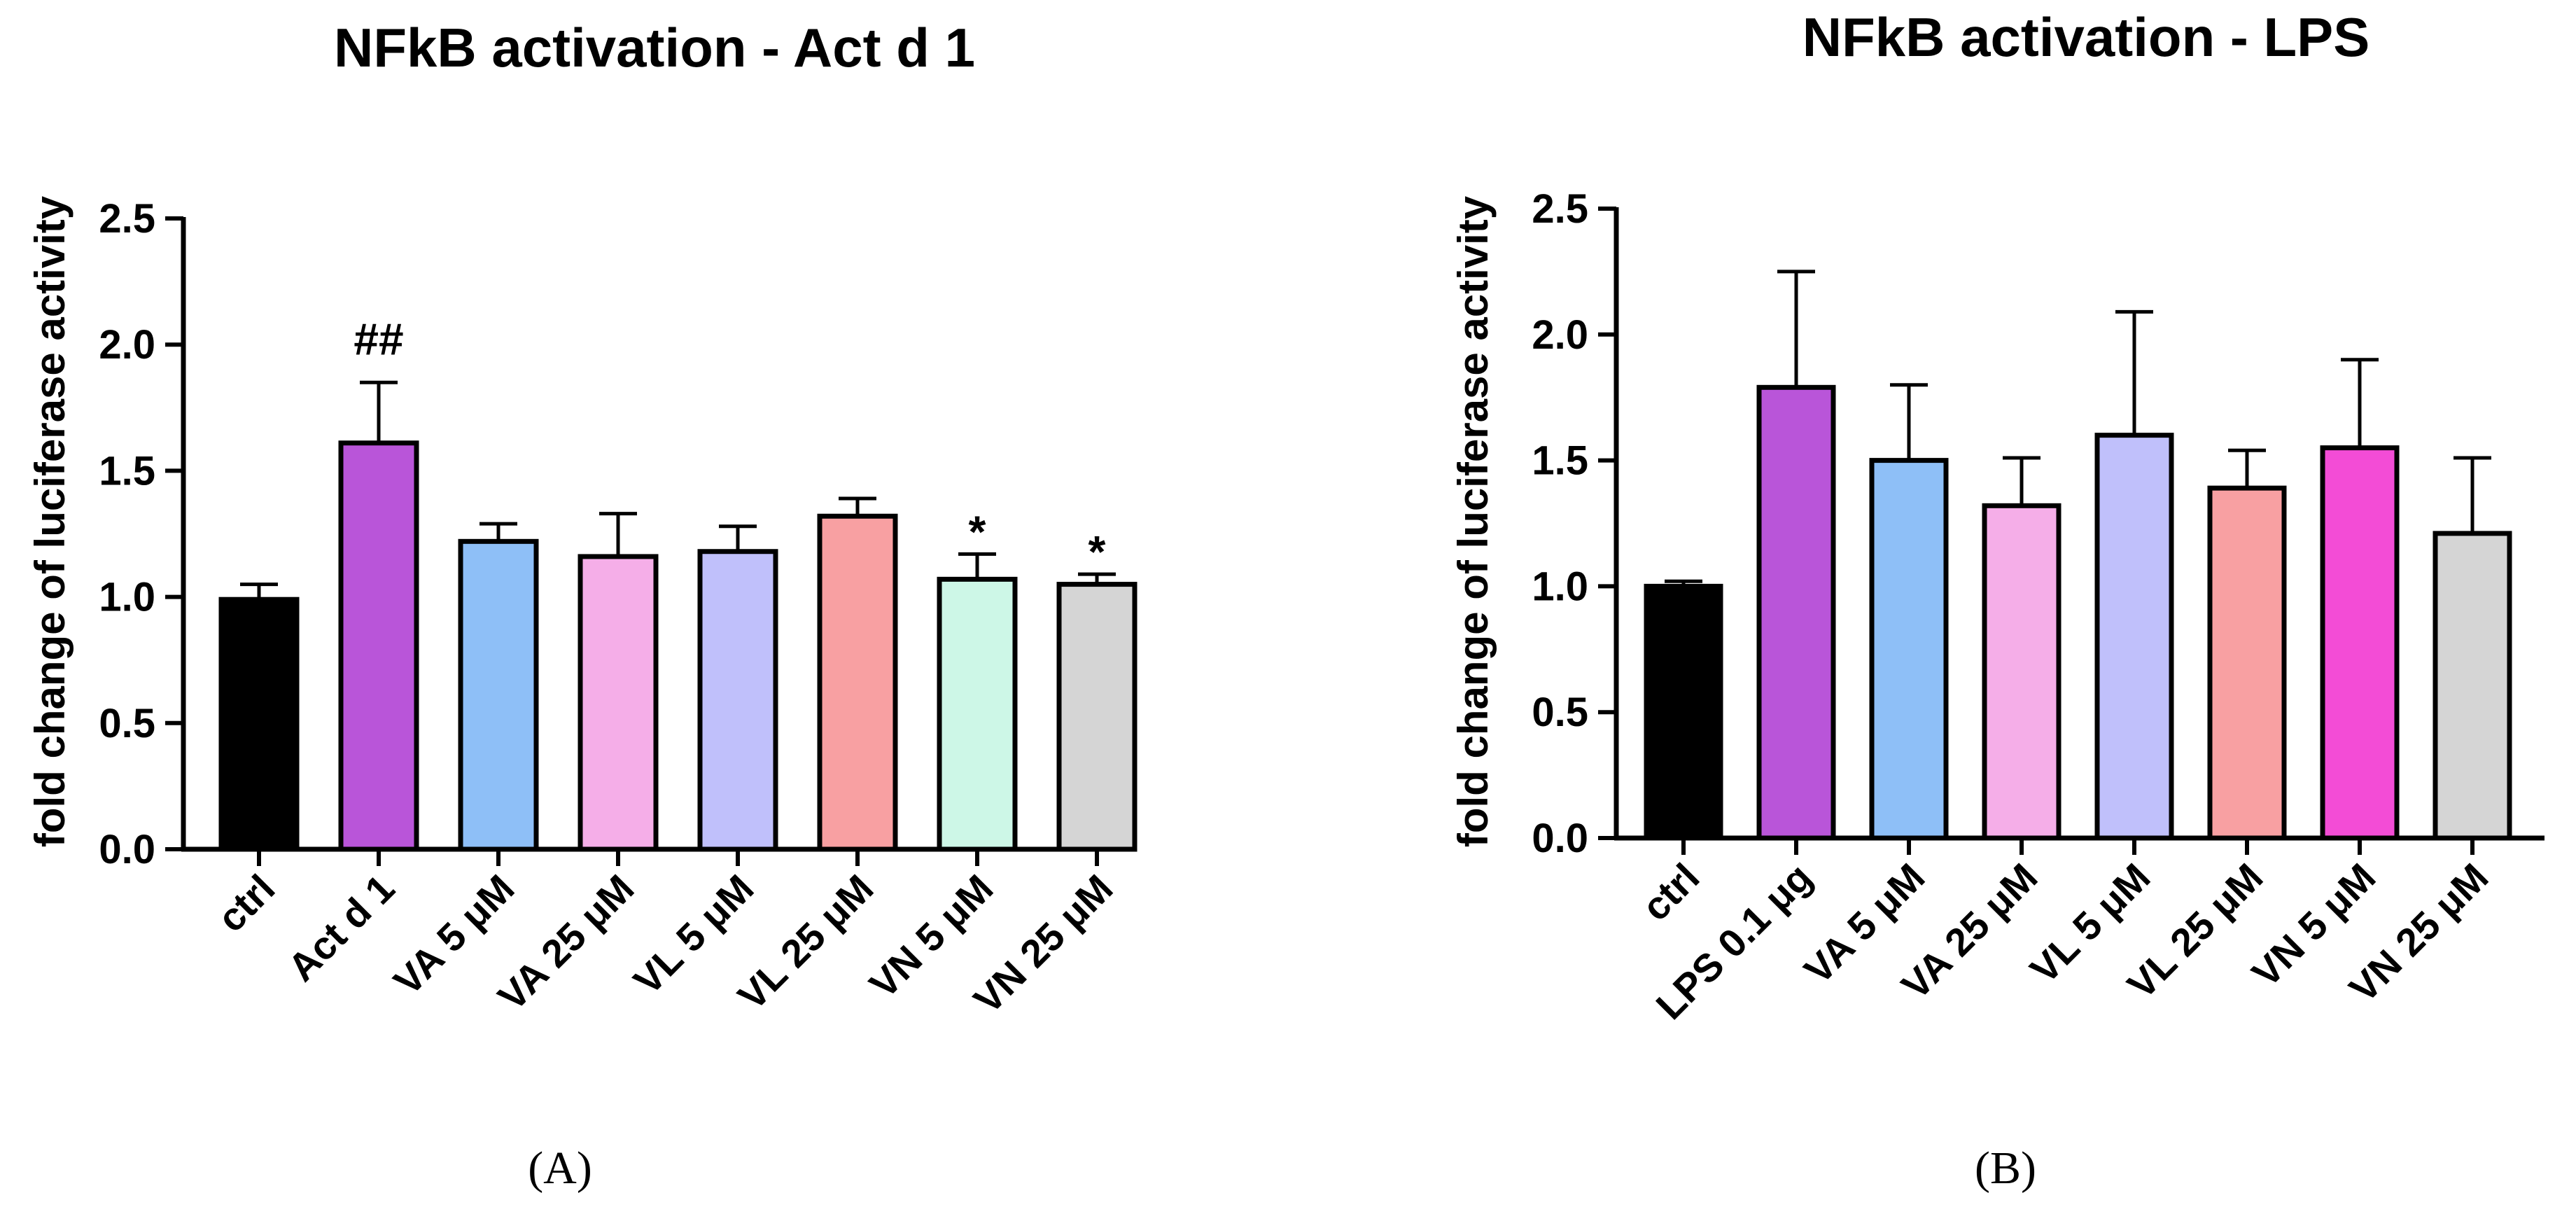 The image size is (2576, 1207). Describe the element at coordinates (378, 339) in the screenshot. I see `significance-mark: ##` at that location.